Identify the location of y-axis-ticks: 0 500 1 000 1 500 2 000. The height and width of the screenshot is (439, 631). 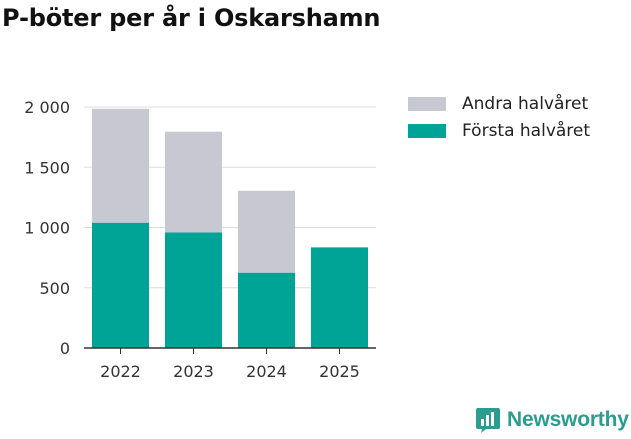
(47, 228).